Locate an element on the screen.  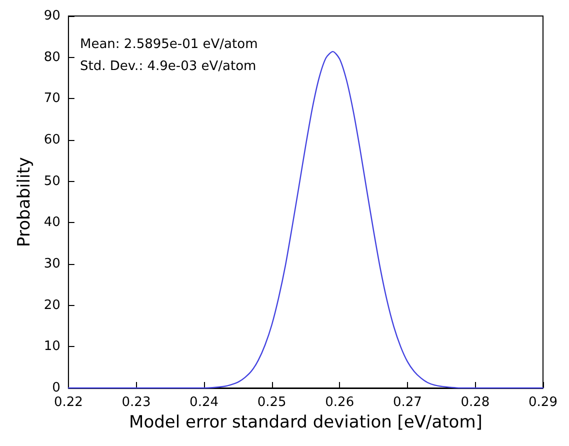
x-tick-label: 0.25 is located at coordinates (271, 402).